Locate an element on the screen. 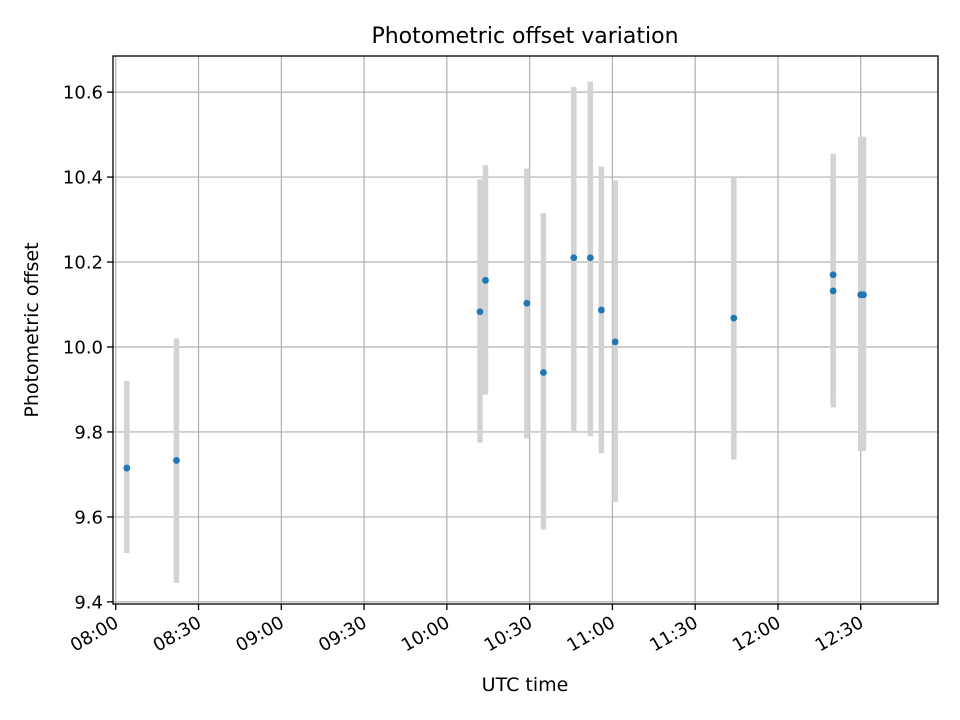 This screenshot has height=720, width=960. y-tick-label: 10.0 is located at coordinates (83, 347).